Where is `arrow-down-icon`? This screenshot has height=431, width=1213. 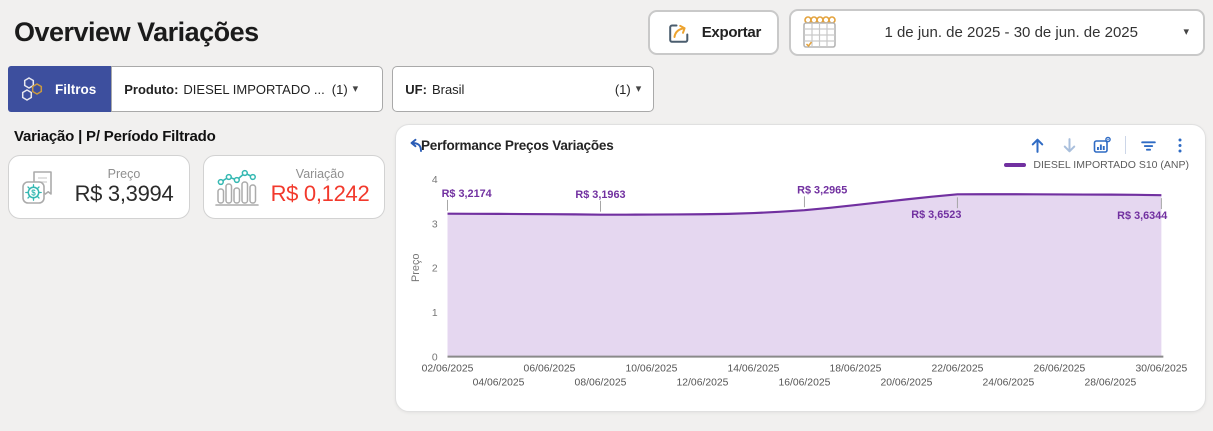
arrow-down-icon is located at coordinates (1069, 144).